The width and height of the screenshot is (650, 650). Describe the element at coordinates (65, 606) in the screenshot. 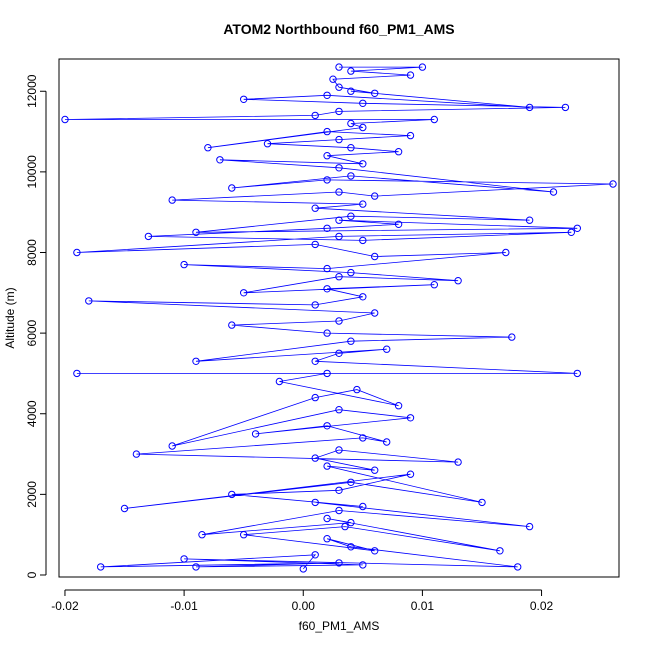

I see `x-tick-label: -0.02` at that location.